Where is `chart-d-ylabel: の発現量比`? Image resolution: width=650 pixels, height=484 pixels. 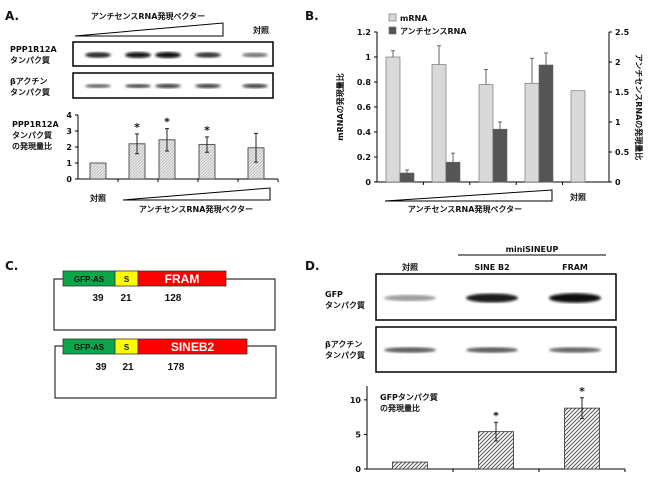
chart-d-ylabel: の発現量比 is located at coordinates (400, 408).